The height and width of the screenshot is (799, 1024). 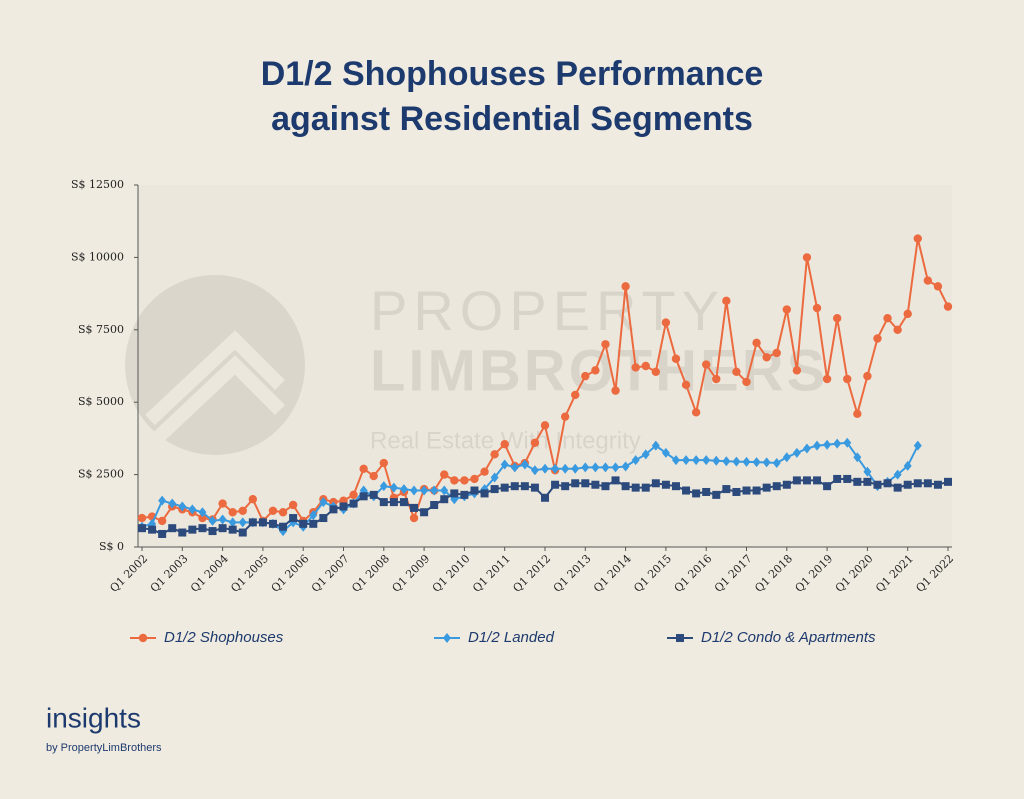 What do you see at coordinates (512, 74) in the screenshot?
I see `chart-title: D1/2 Shophouses Performance` at bounding box center [512, 74].